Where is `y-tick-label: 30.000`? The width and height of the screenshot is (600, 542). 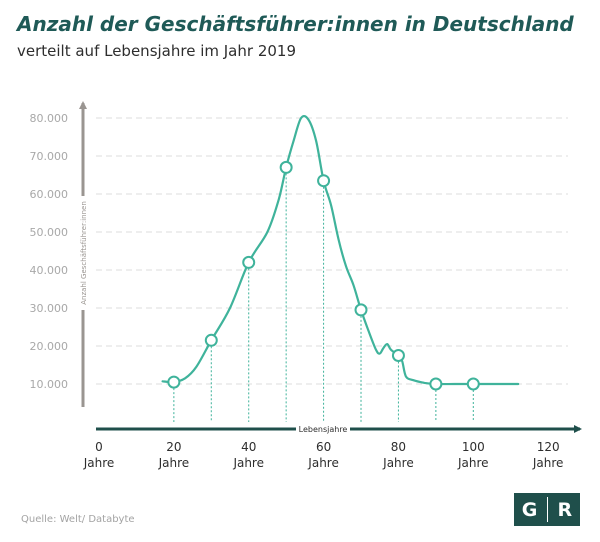
y-tick-label: 30.000 is located at coordinates (49, 308).